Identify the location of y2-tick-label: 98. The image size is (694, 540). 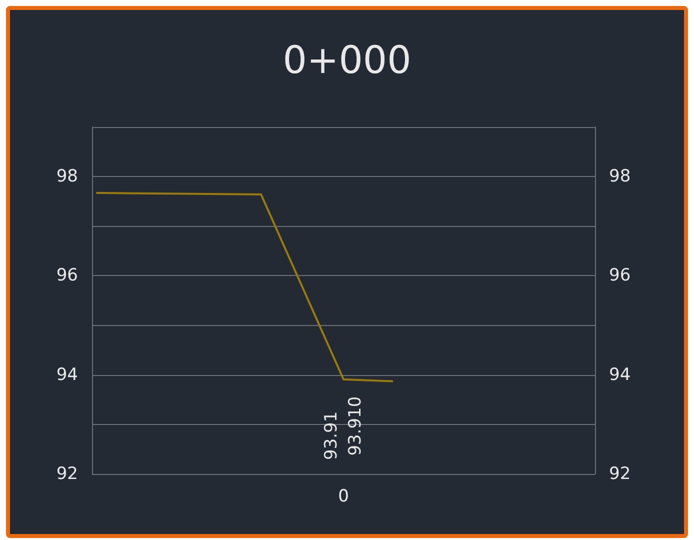
(620, 176).